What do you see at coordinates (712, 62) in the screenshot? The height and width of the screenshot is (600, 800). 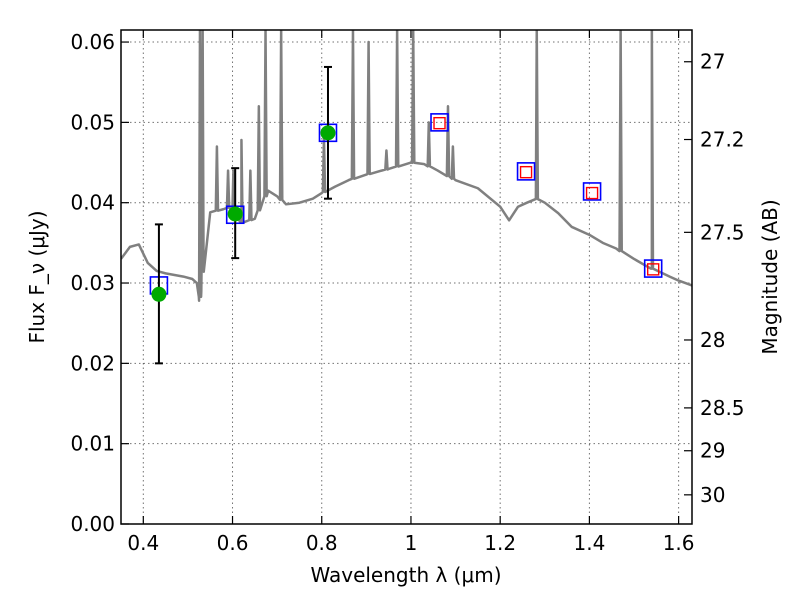 I see `right-tick-label: 27` at bounding box center [712, 62].